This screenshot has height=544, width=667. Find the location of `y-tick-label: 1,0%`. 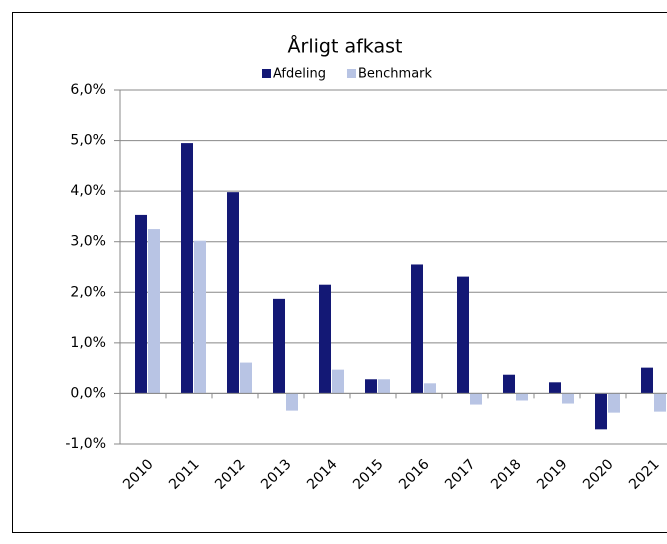

y-tick-label: 1,0% is located at coordinates (88, 343).